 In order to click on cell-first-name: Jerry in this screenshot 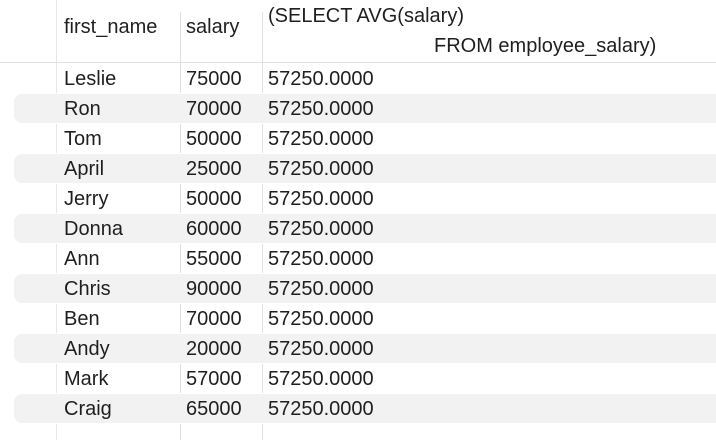, I will do `click(86, 199)`.